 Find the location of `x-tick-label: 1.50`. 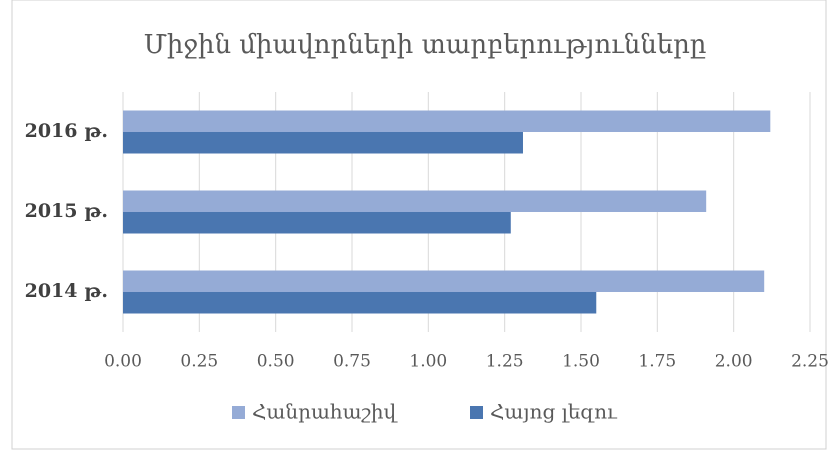

x-tick-label: 1.50 is located at coordinates (581, 362).